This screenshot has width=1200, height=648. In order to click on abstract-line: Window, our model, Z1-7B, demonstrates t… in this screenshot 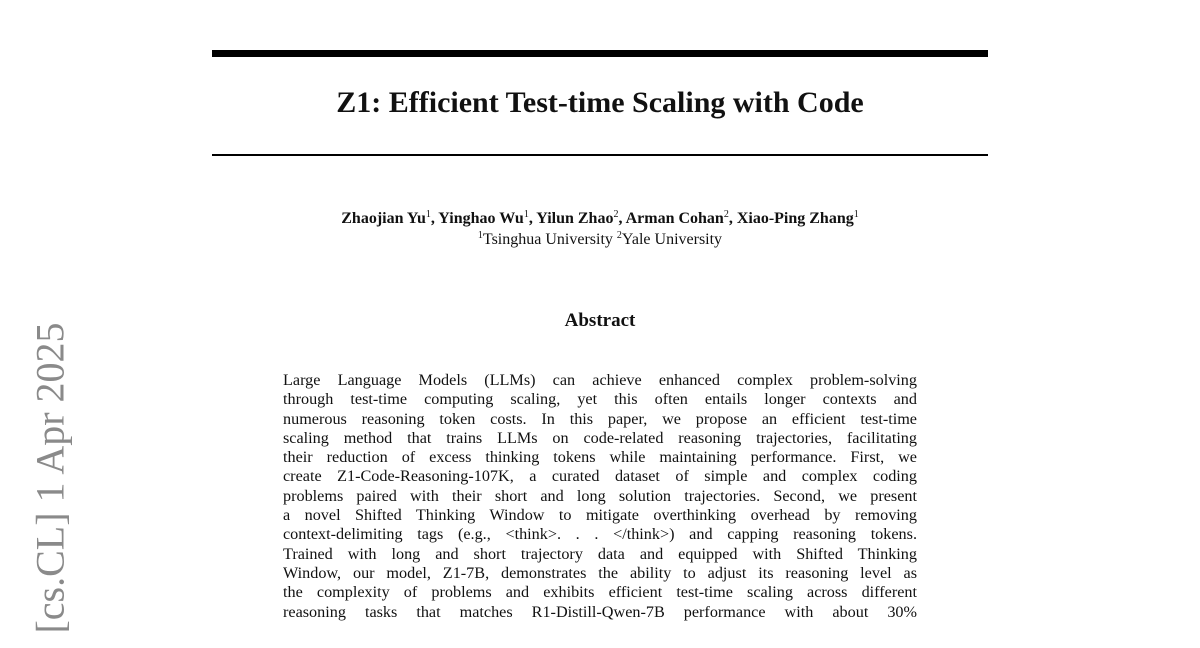, I will do `click(600, 572)`.